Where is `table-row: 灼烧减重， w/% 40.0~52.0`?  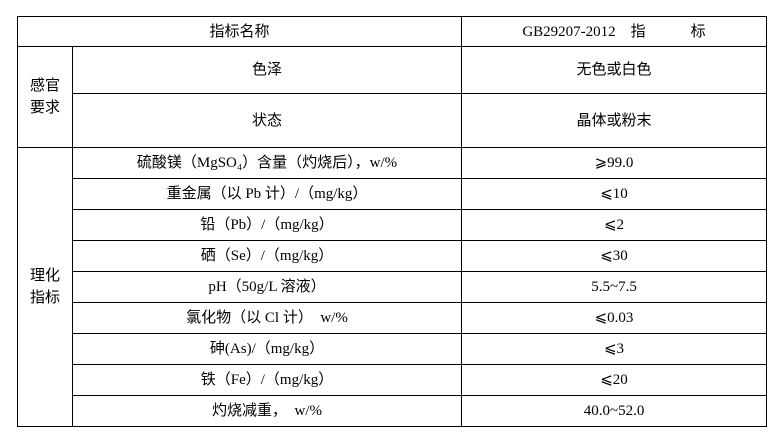 table-row: 灼烧减重， w/% 40.0~52.0 is located at coordinates (393, 411).